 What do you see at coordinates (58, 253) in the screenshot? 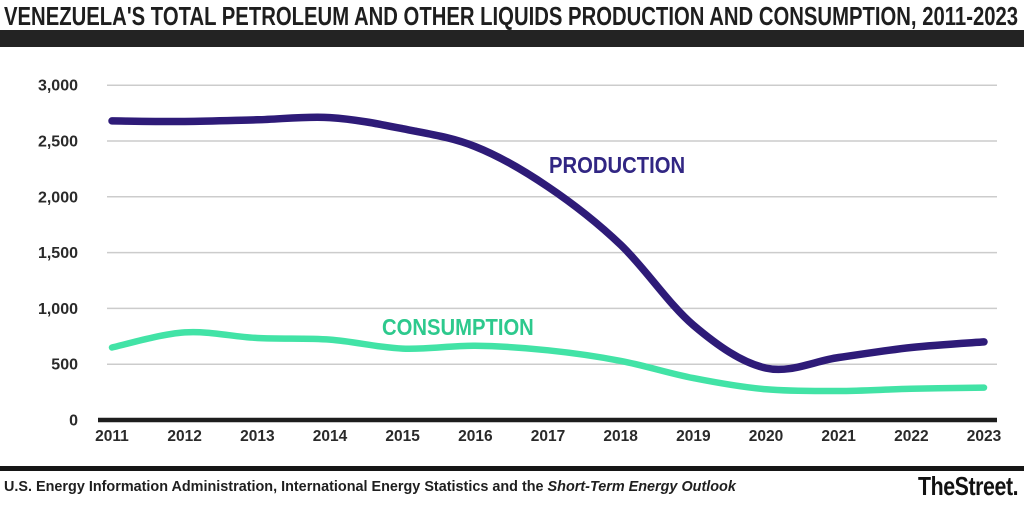
I see `y-axis-tick-label: 1,500` at bounding box center [58, 253].